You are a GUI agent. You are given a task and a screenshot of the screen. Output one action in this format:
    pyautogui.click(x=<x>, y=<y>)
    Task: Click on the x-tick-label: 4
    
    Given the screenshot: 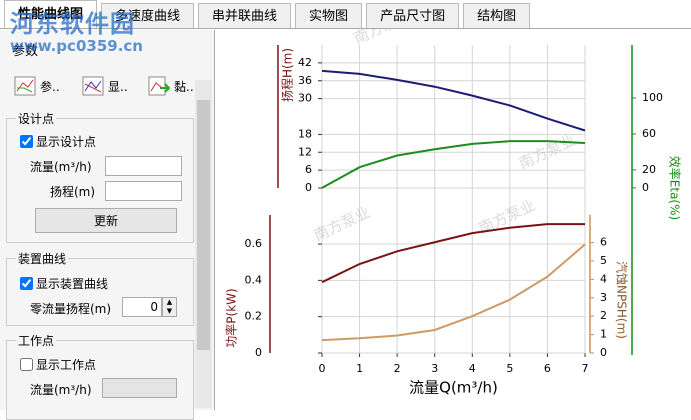 What is the action you would take?
    pyautogui.click(x=472, y=368)
    